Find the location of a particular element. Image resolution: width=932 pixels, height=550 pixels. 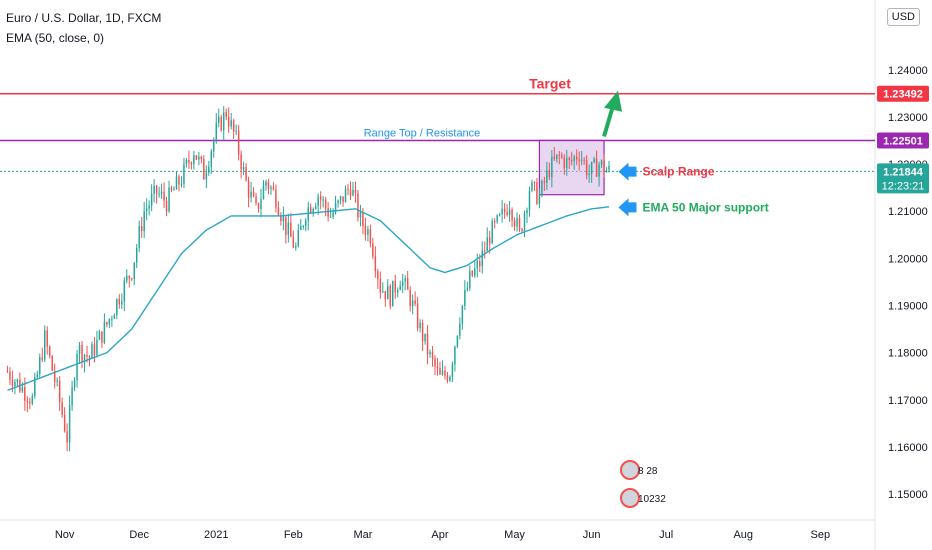

bar-countdown: 12:23:21 is located at coordinates (903, 186).